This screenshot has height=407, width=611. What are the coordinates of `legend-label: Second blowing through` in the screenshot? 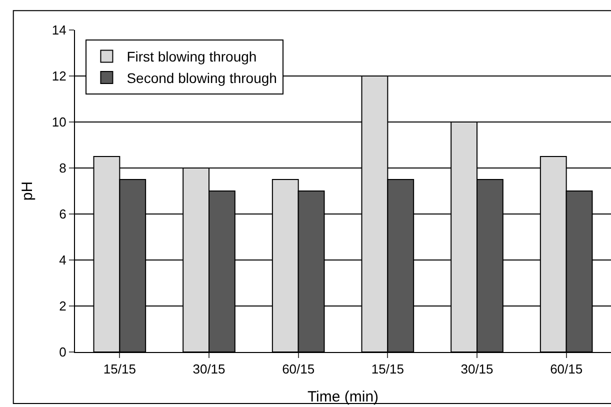 It's located at (201, 78).